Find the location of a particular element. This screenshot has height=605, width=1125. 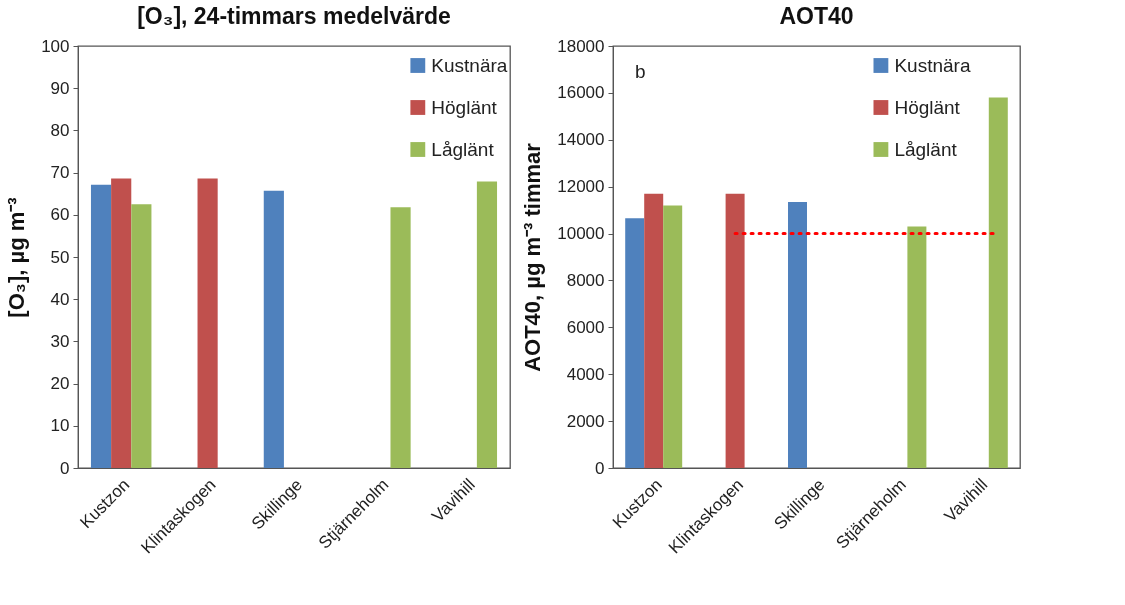

y-tick-label: 8000 is located at coordinates (585, 280).